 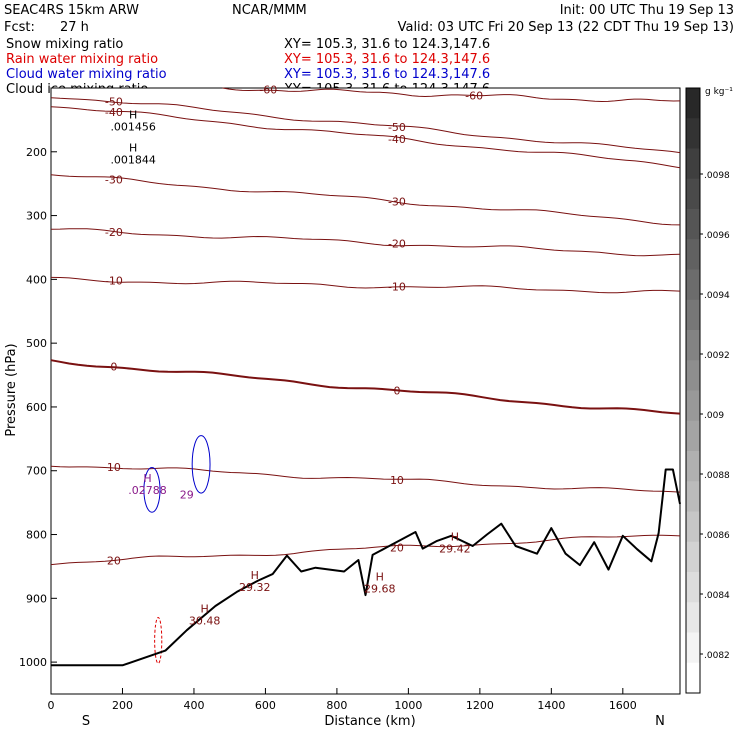 I want to click on cloud-water-contour, so click(x=152, y=490).